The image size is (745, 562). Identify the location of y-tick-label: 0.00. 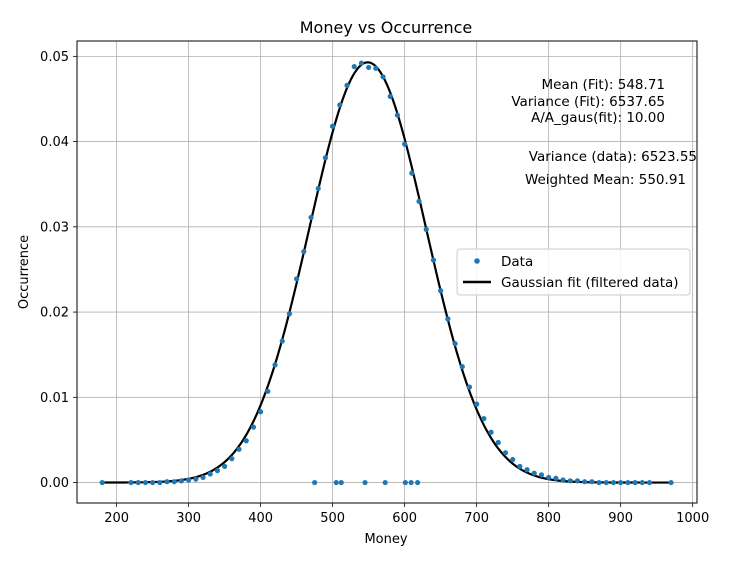
(54, 483).